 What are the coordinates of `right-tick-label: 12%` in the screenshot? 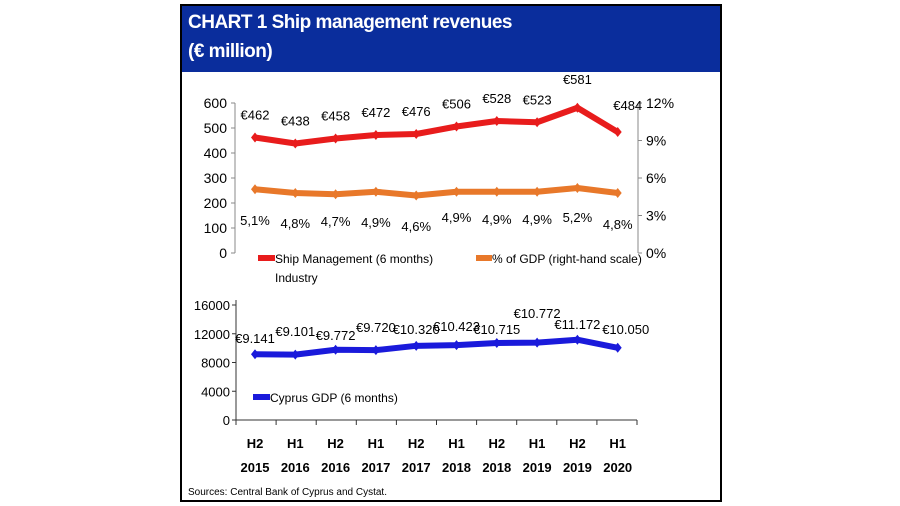 It's located at (660, 103).